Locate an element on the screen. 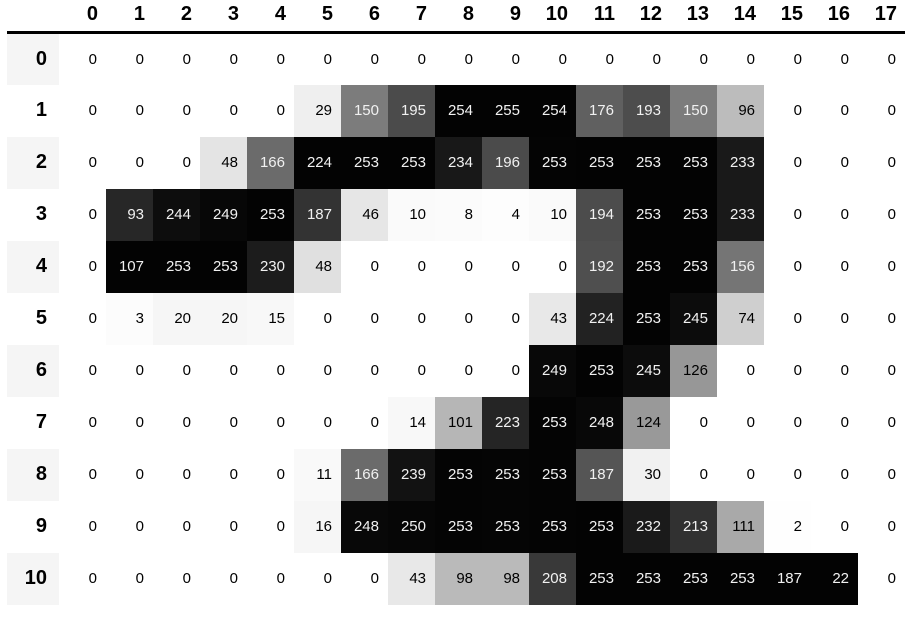  column-header-10: 10 is located at coordinates (552, 17).